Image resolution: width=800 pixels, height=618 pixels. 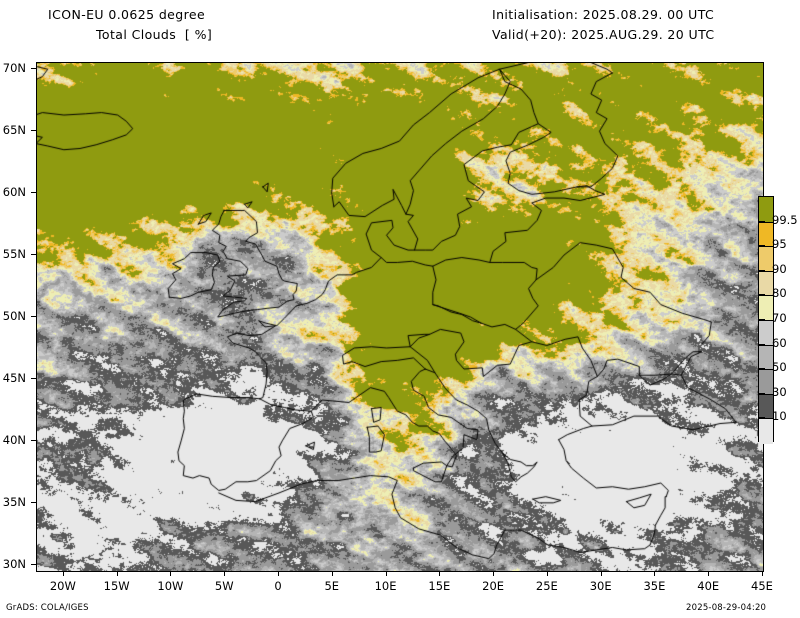 I want to click on longitude-label: 15E, so click(x=439, y=586).